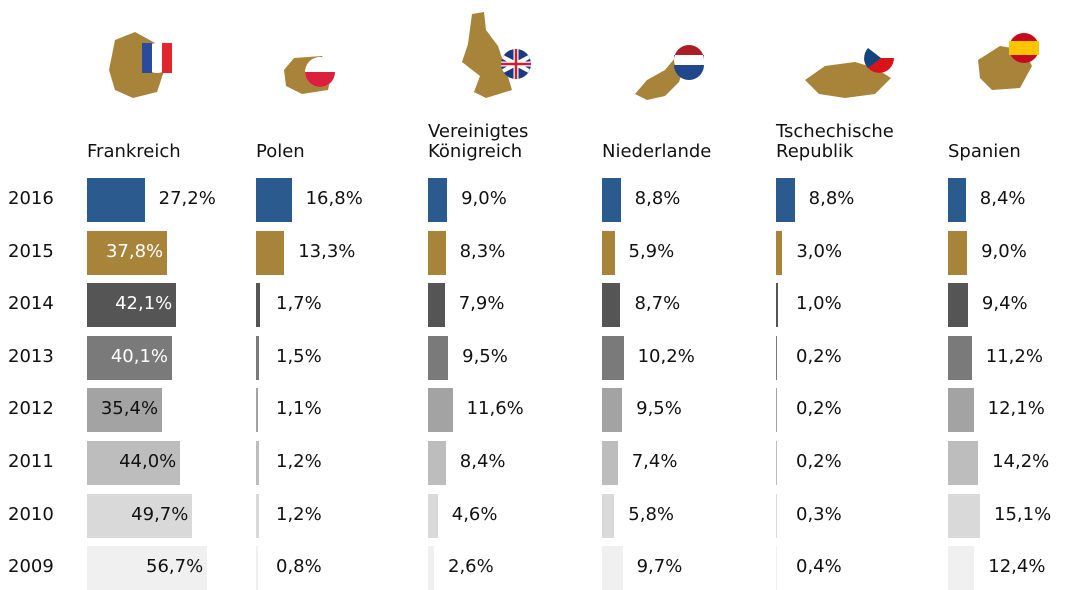 This screenshot has height=590, width=1067. Describe the element at coordinates (819, 303) in the screenshot. I see `value-label: 1,0%` at that location.